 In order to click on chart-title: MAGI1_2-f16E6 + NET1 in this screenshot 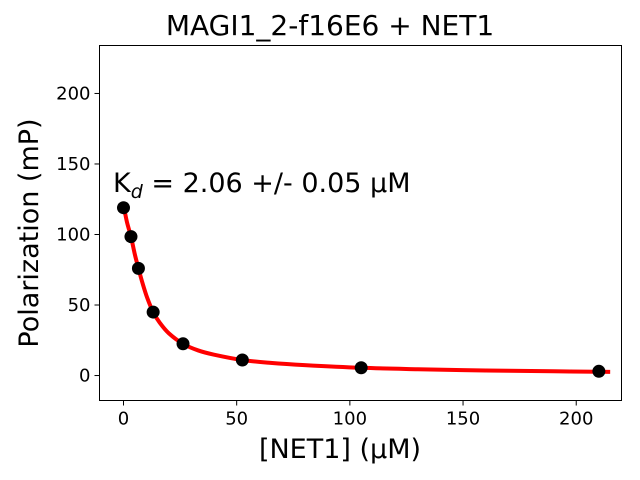, I will do `click(330, 25)`.